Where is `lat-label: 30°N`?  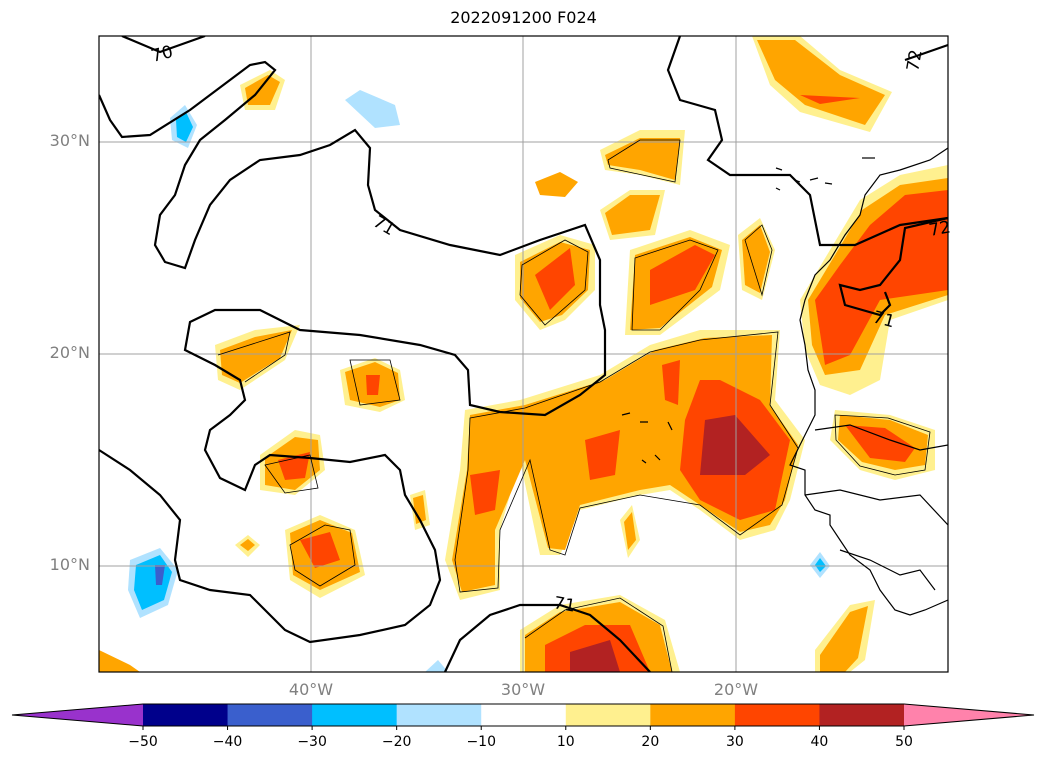
lat-label: 30°N is located at coordinates (69, 140).